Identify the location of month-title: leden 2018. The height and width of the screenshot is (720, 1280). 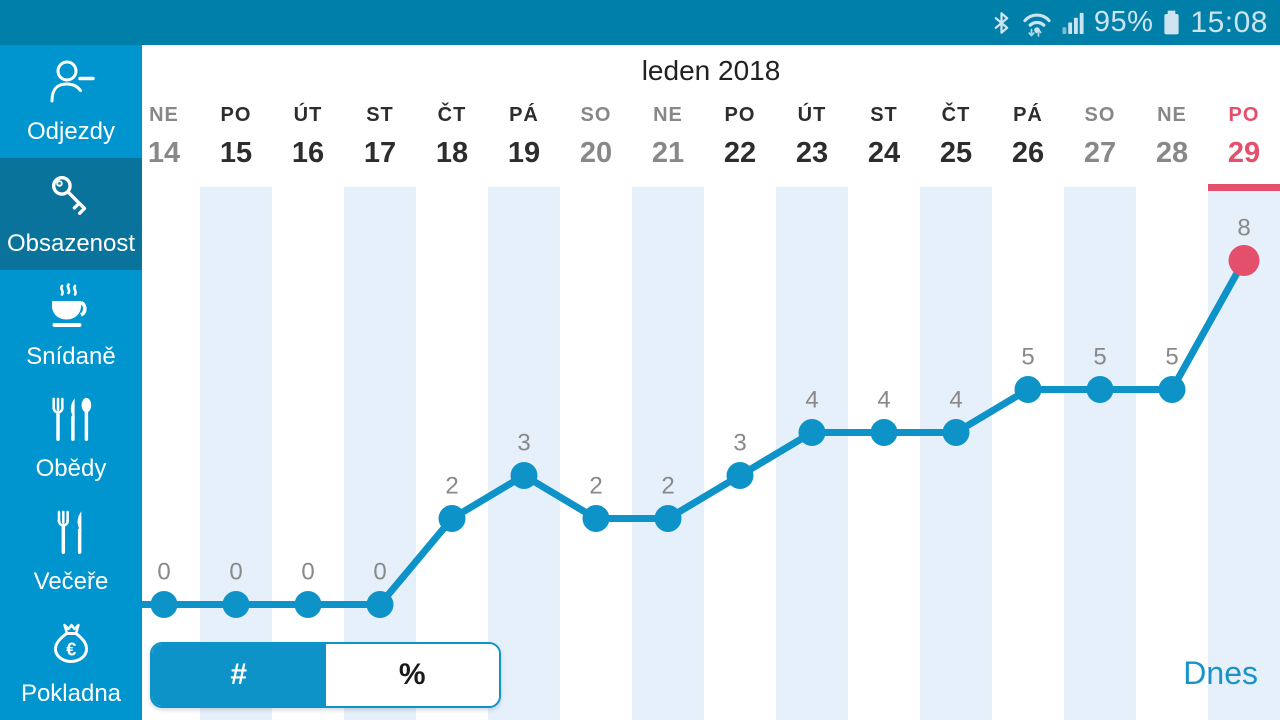
(711, 70).